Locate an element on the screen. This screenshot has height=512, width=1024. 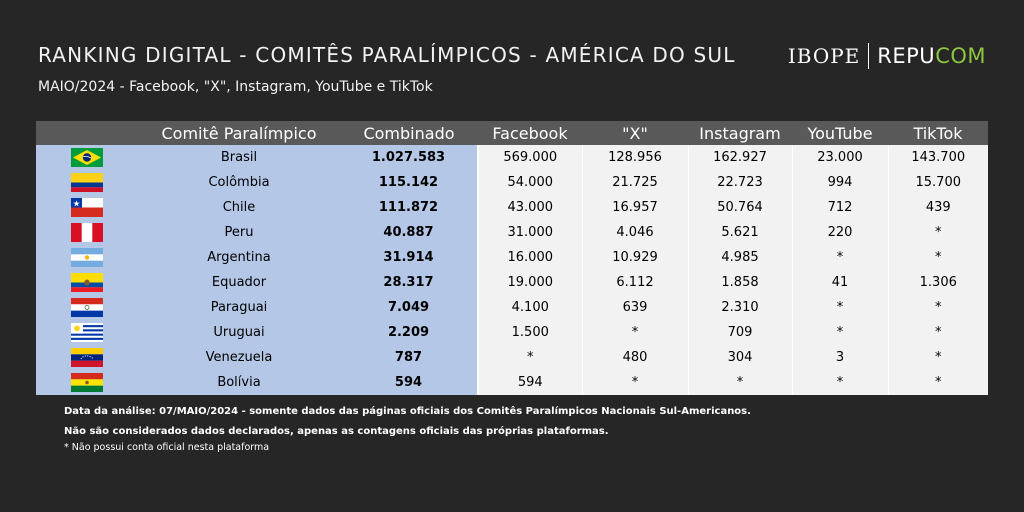
country-name: Bolívia is located at coordinates (239, 382).